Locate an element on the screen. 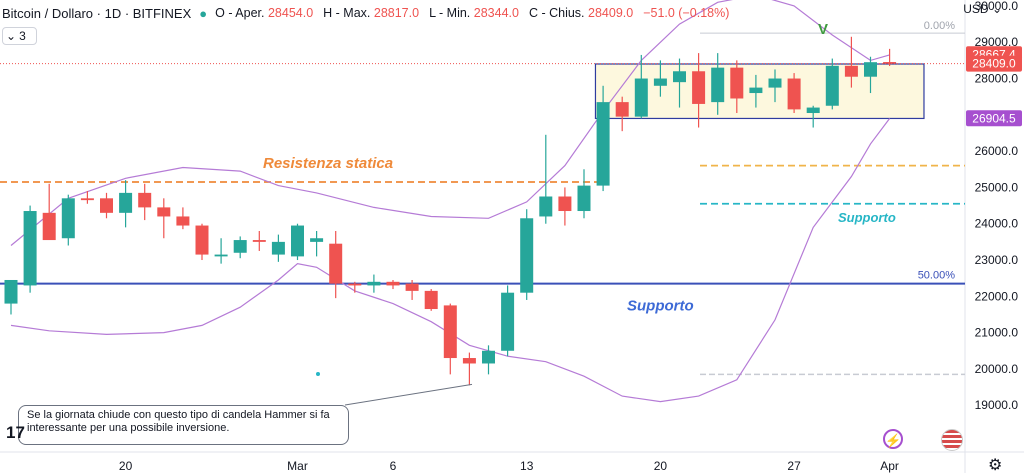  collapse-indicators-button: ⌄ 3 is located at coordinates (19, 36).